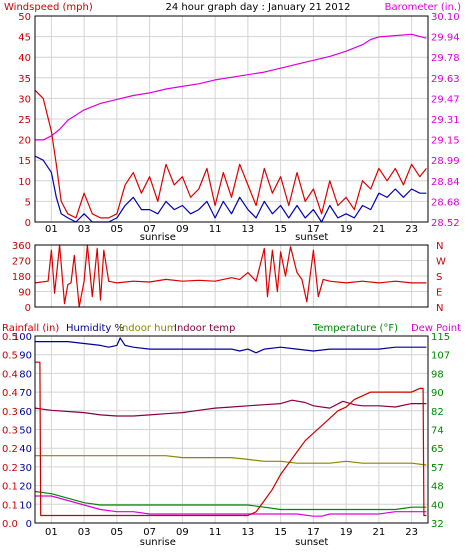 Image resolution: width=465 pixels, height=556 pixels. What do you see at coordinates (117, 229) in the screenshot?
I see `wind-panel-x-tick-label: 05` at bounding box center [117, 229].